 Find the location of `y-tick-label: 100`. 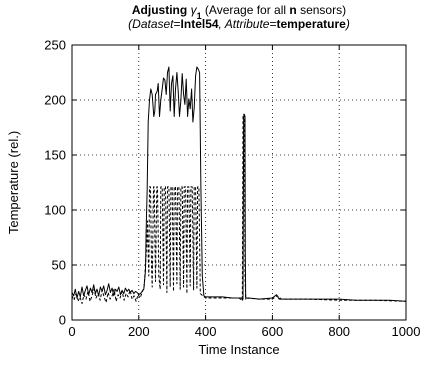

y-tick-label: 100 is located at coordinates (55, 210).